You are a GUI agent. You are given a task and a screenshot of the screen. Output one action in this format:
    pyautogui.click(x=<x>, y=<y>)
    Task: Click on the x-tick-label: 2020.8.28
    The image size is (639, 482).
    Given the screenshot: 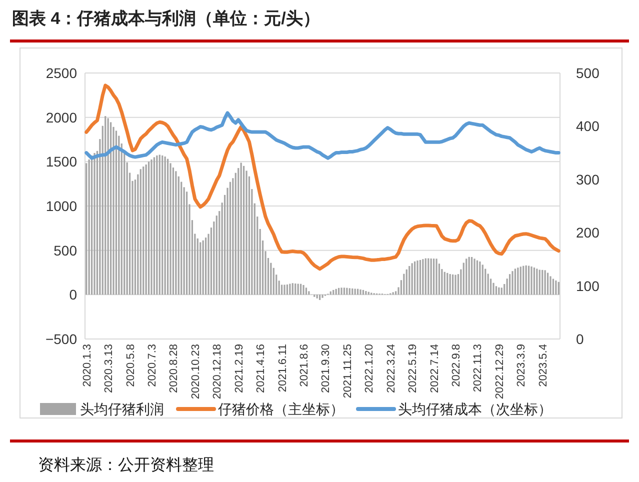 What is the action you would take?
    pyautogui.click(x=174, y=368)
    